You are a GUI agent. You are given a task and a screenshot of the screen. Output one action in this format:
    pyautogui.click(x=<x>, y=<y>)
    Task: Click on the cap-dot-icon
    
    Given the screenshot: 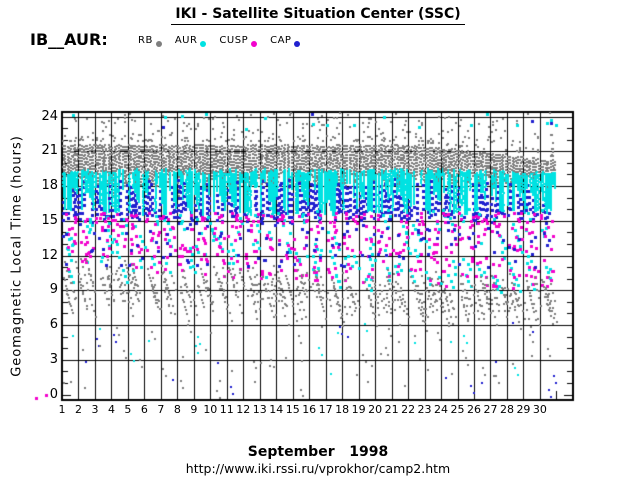 What is the action you would take?
    pyautogui.click(x=297, y=44)
    